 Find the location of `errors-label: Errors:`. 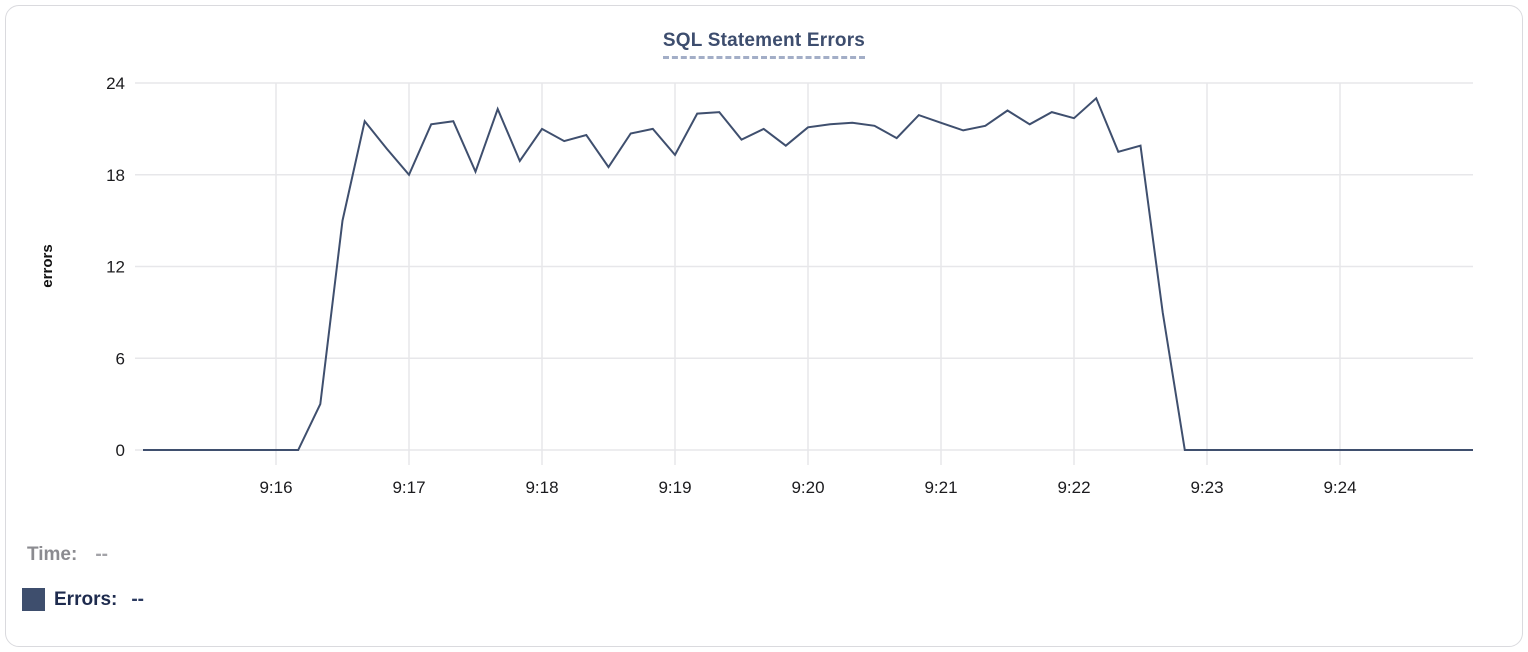

errors-label: Errors: is located at coordinates (86, 599).